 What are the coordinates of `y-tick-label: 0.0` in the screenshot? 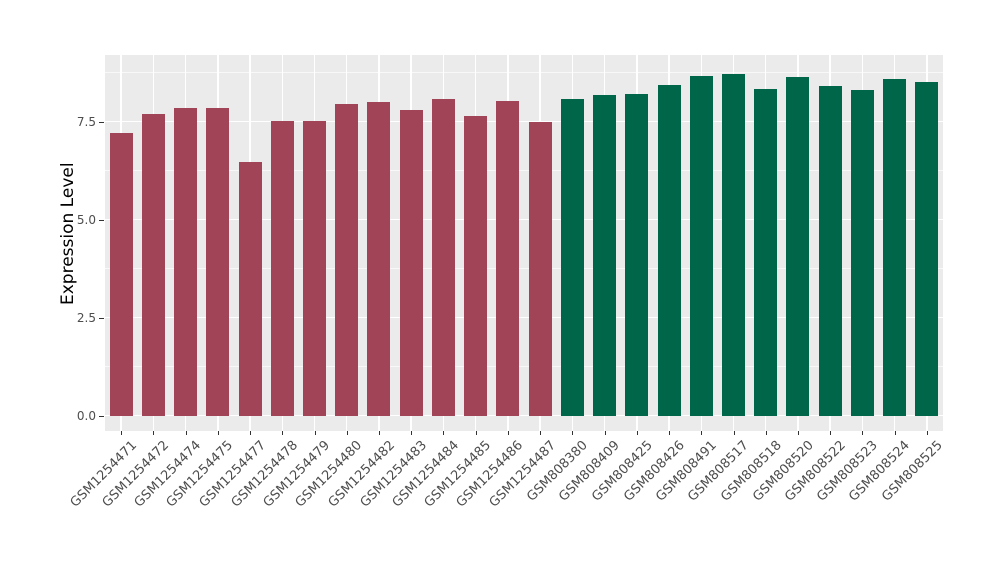 It's located at (86, 415).